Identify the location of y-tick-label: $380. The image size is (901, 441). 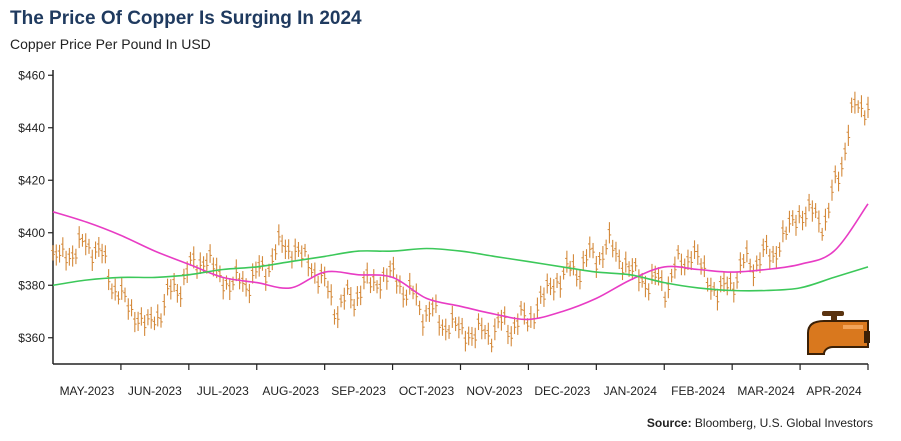
(31, 285).